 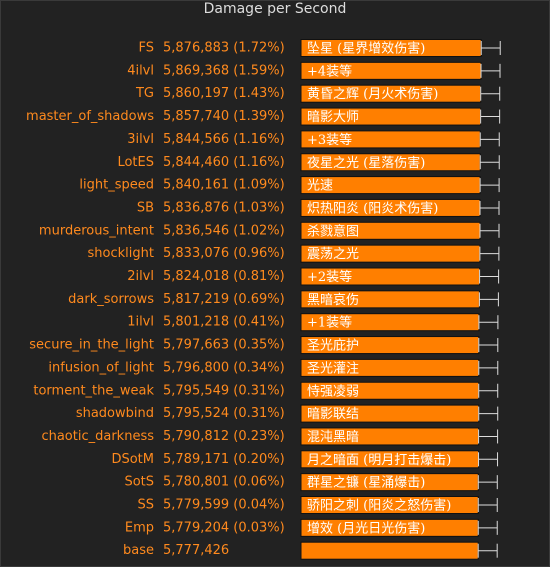 I want to click on value-label: 5,780,801 (0.06%), so click(x=224, y=482).